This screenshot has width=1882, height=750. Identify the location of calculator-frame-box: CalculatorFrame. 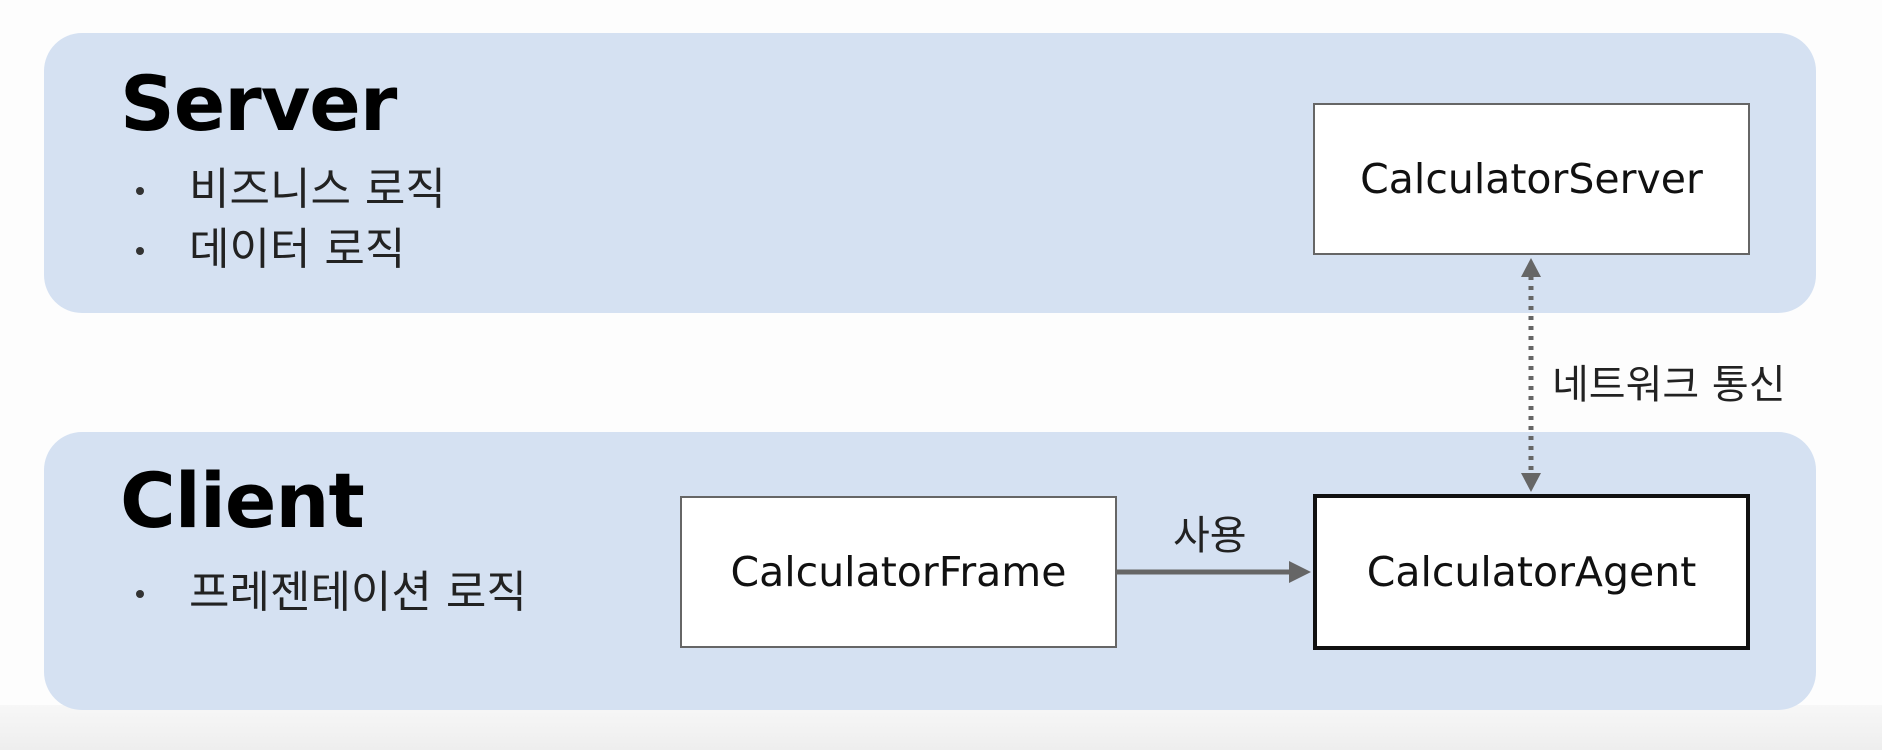
(898, 572).